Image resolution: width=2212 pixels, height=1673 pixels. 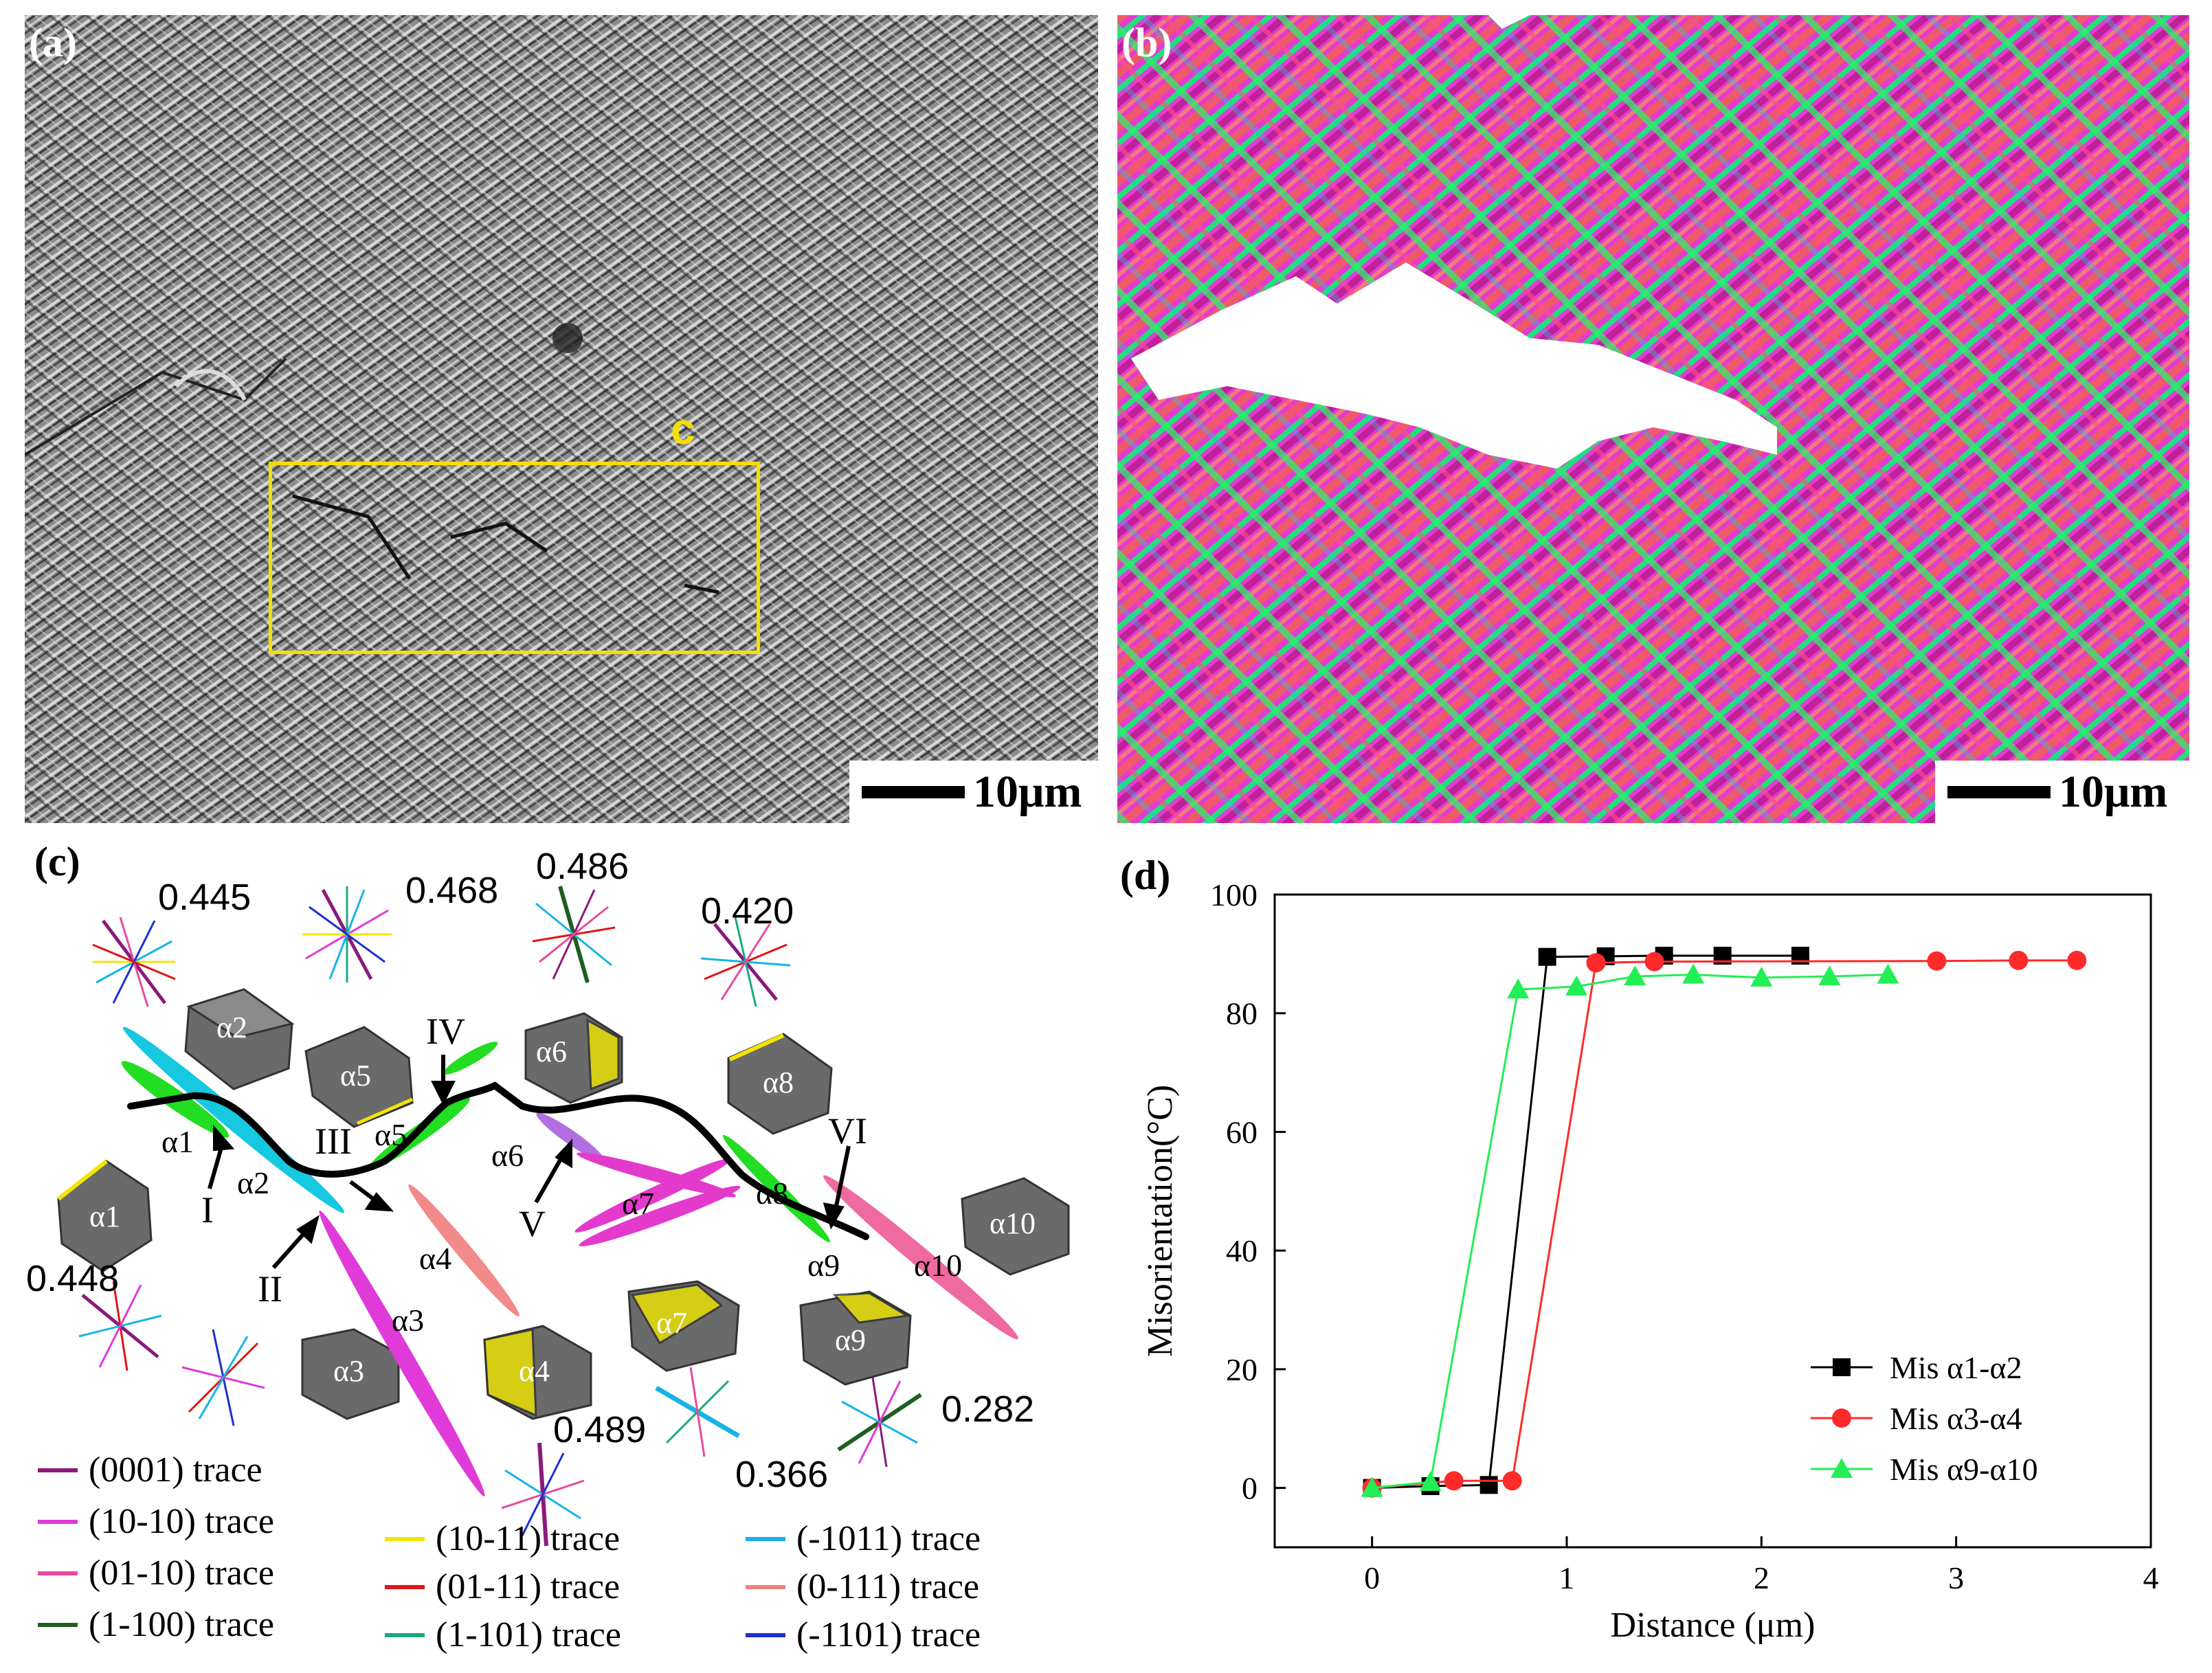 What do you see at coordinates (582, 866) in the screenshot?
I see `schmid-value-3: 0.486` at bounding box center [582, 866].